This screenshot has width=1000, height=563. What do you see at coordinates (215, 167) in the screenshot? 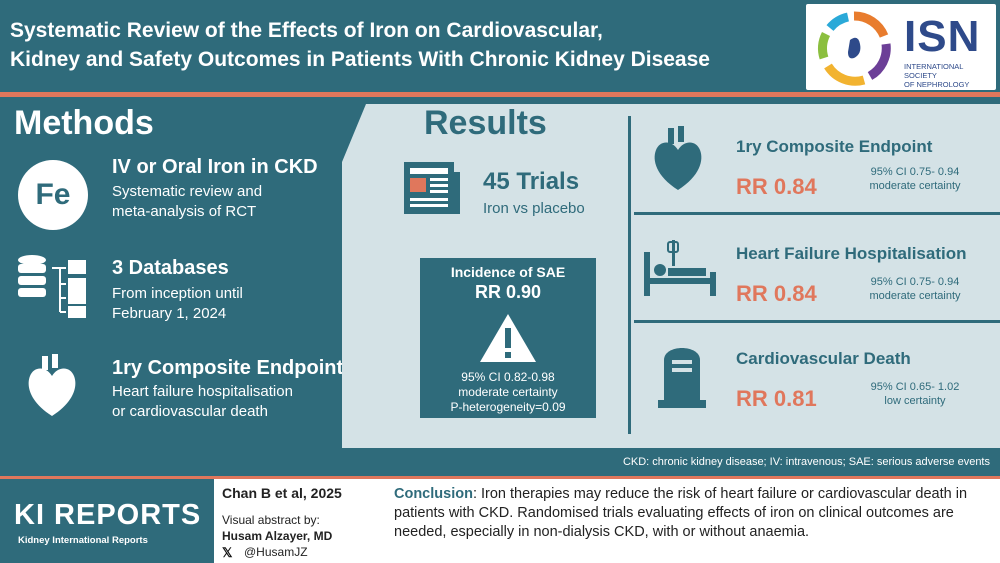
I see `method-heading-iron: IV or Oral Iron in CKD` at bounding box center [215, 167].